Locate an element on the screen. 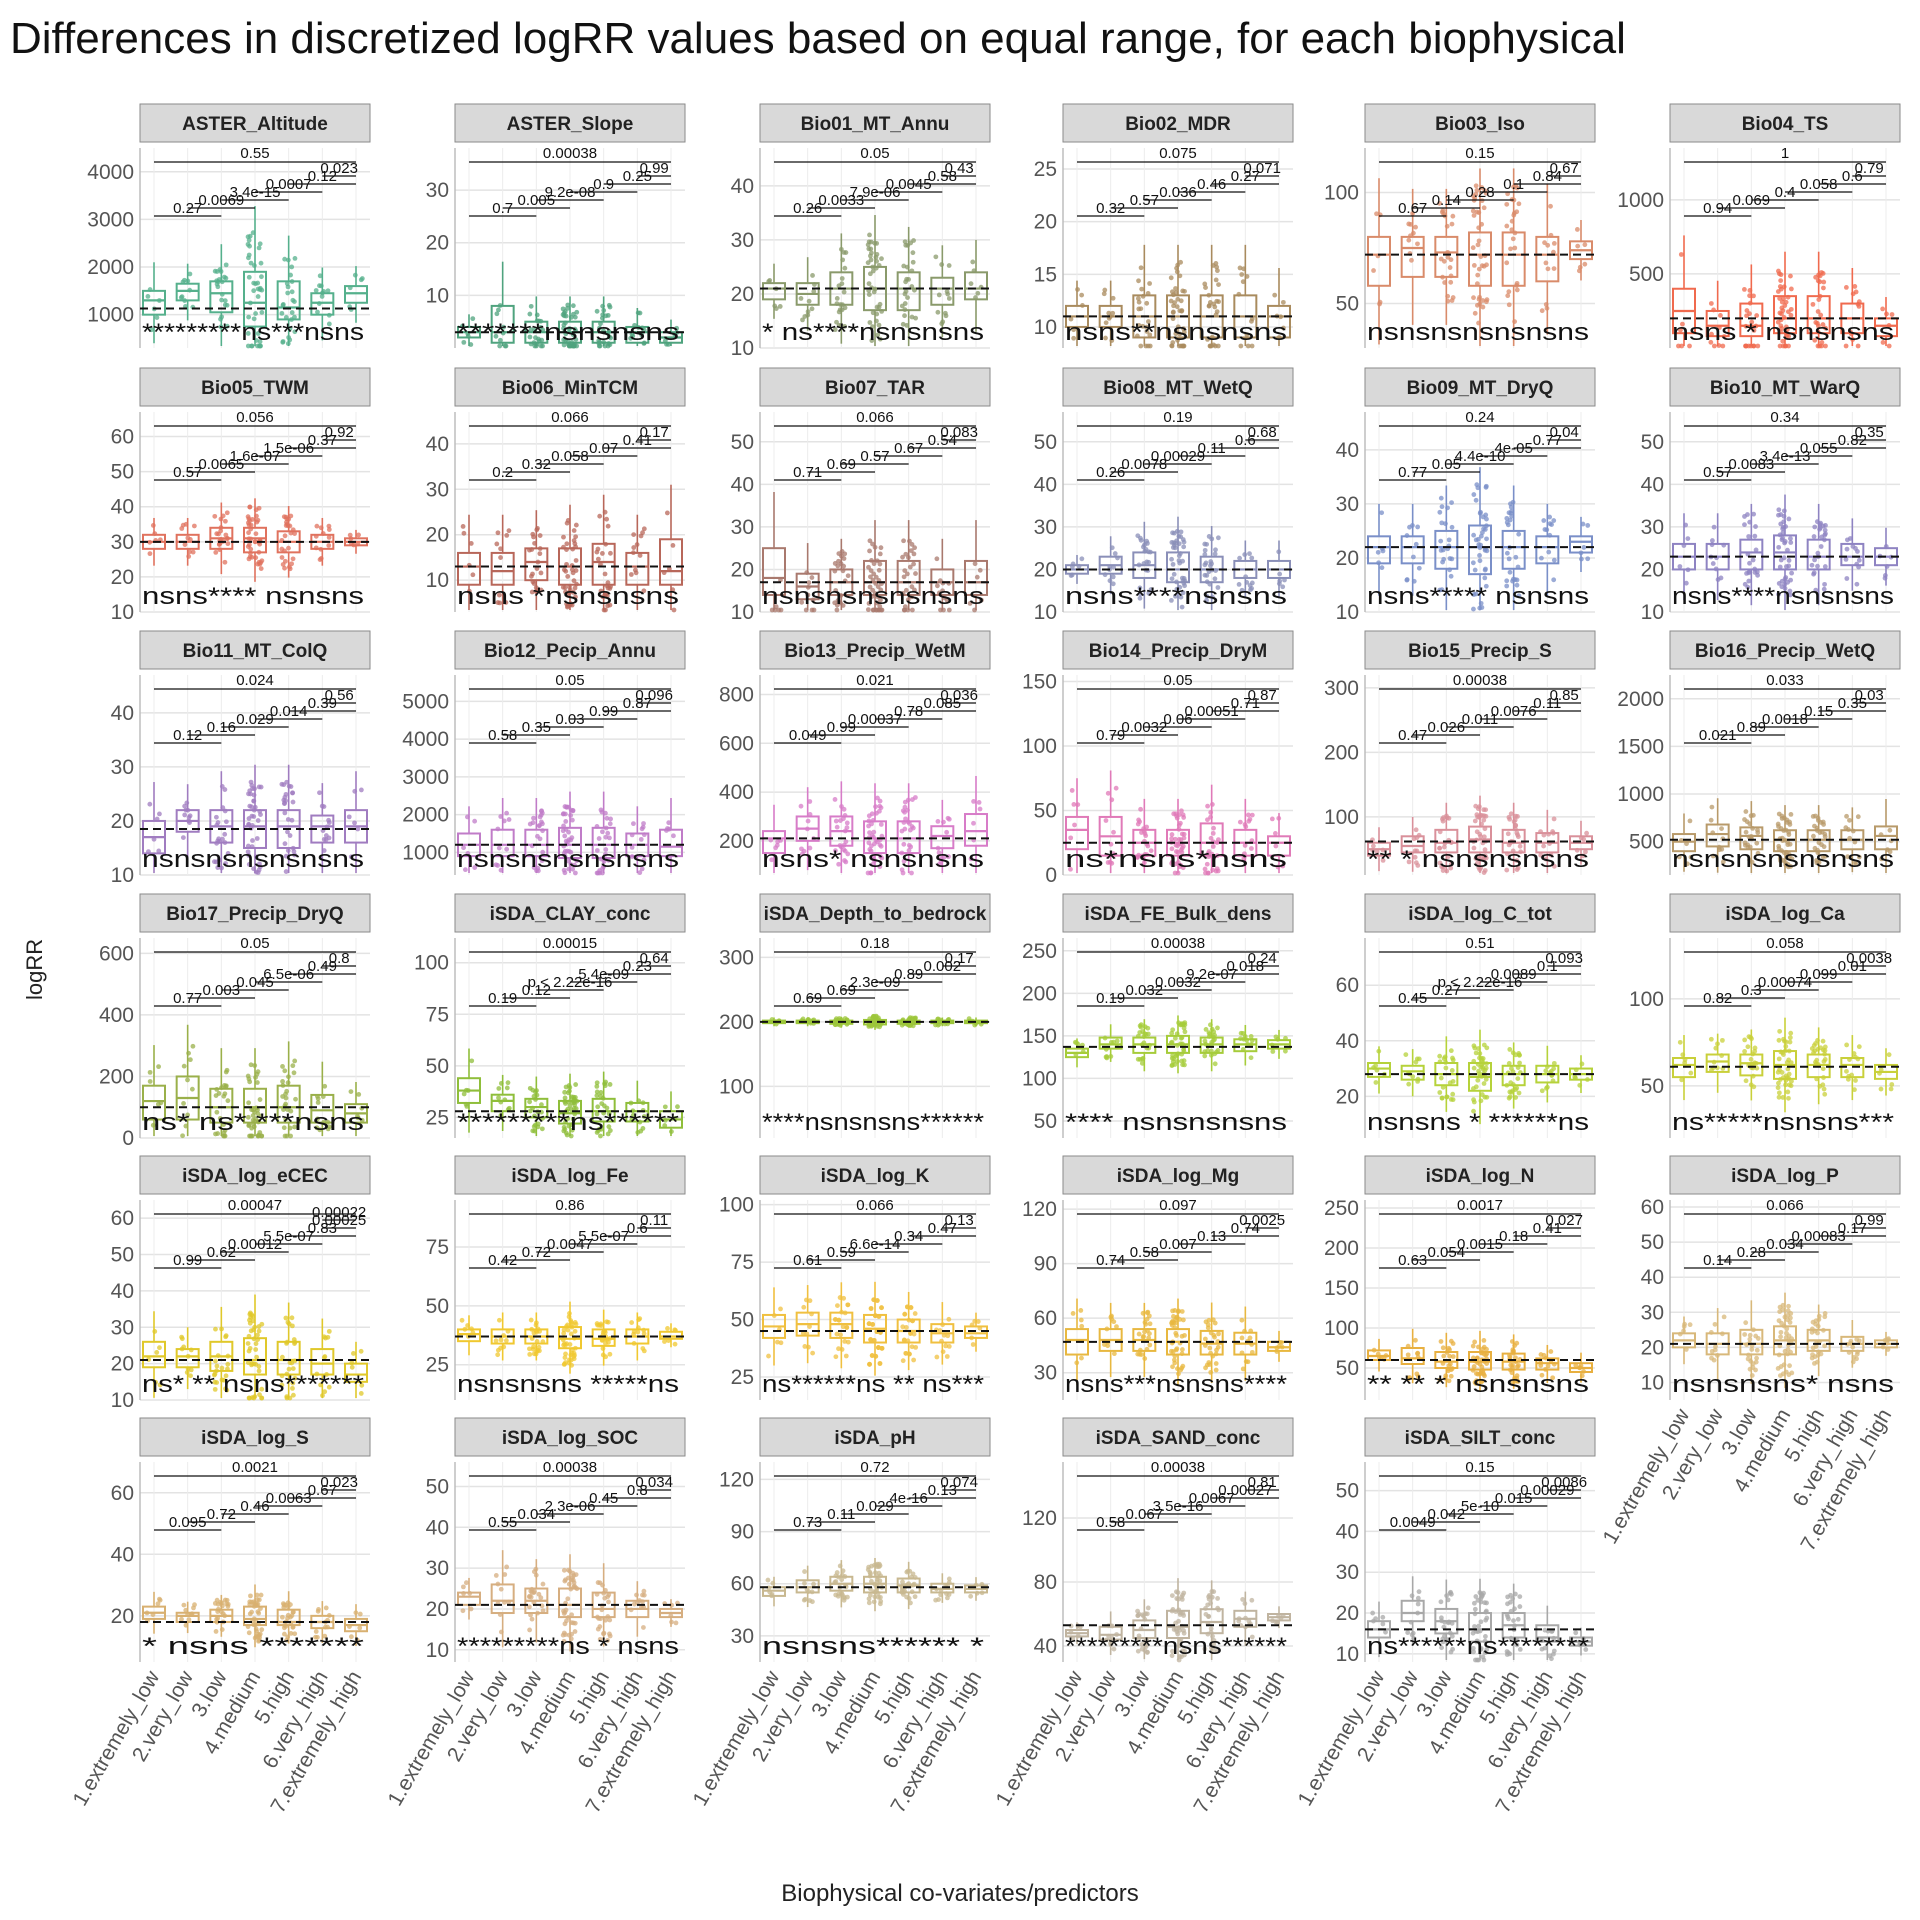  significance-labels: *********ns****** is located at coordinates (568, 1122).